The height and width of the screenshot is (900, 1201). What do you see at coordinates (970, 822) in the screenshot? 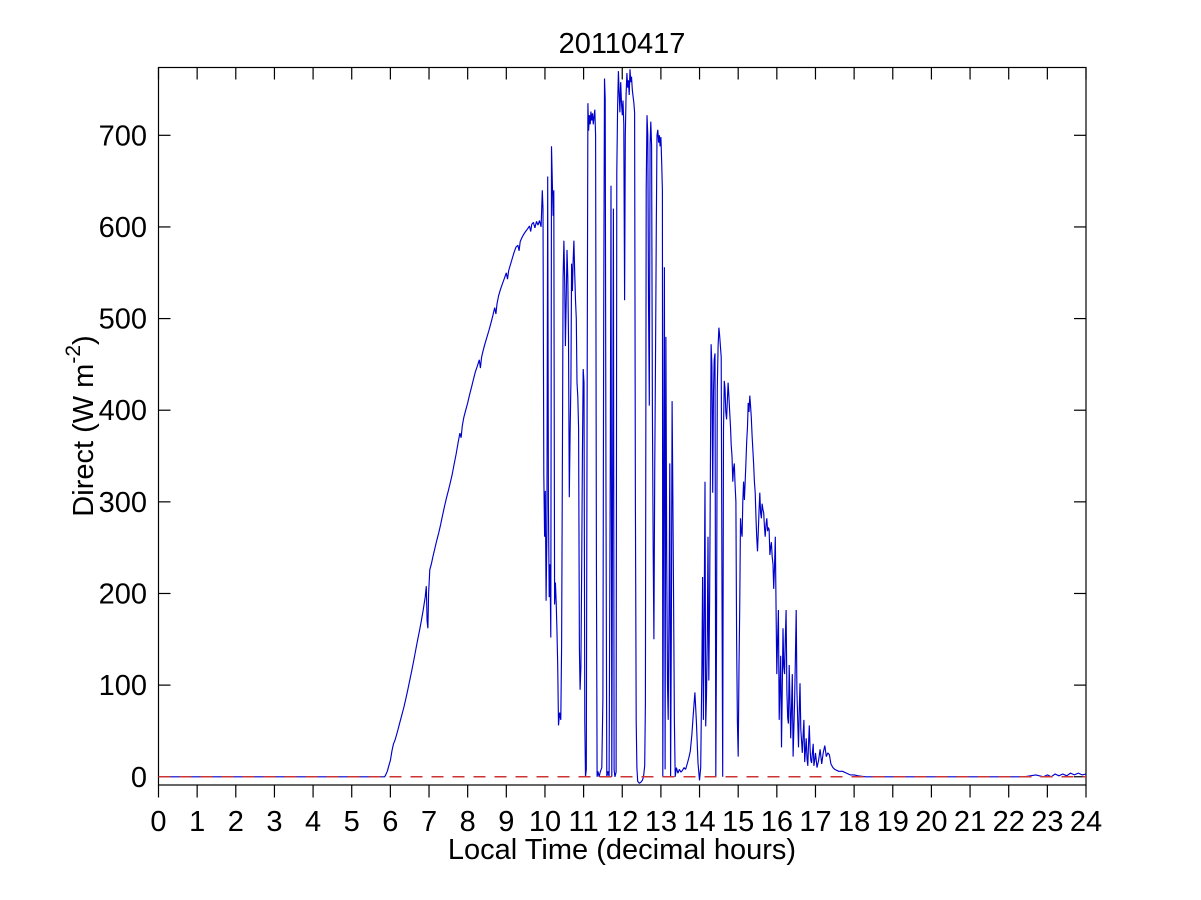
I see `svg-text: 21` at bounding box center [970, 822].